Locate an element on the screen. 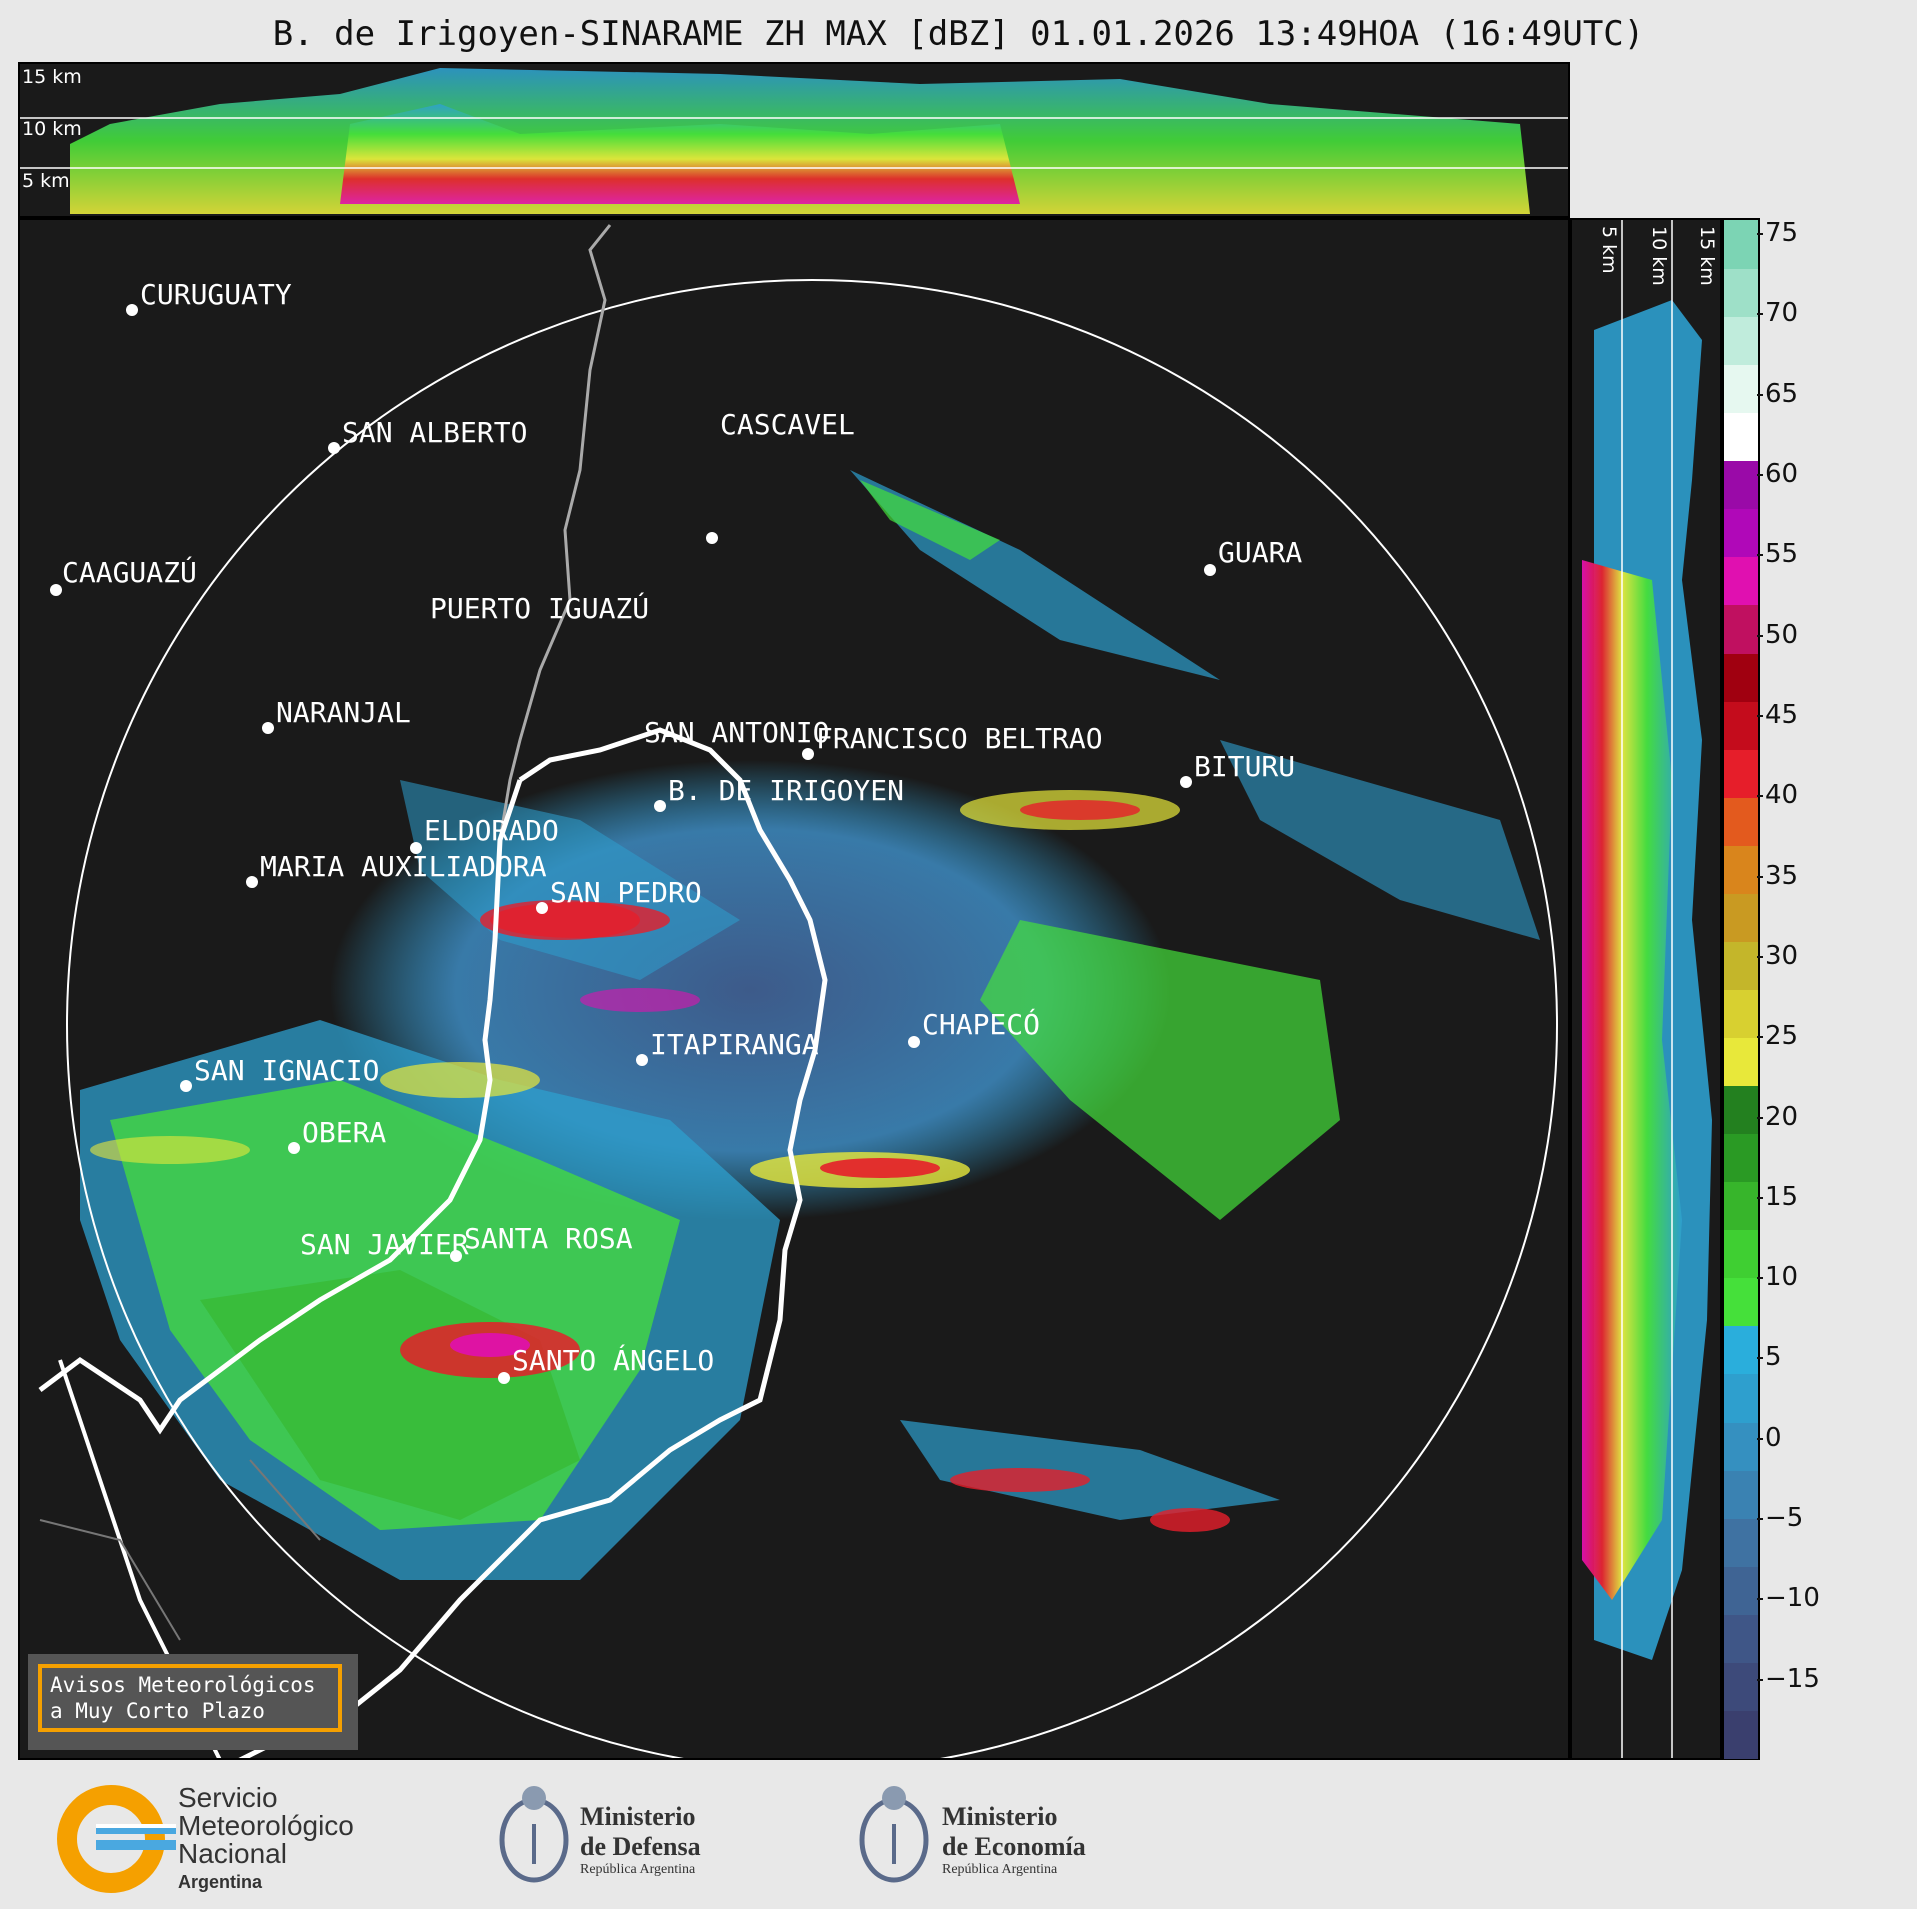  city-label-naranjal: NARANJAL is located at coordinates (343, 712).